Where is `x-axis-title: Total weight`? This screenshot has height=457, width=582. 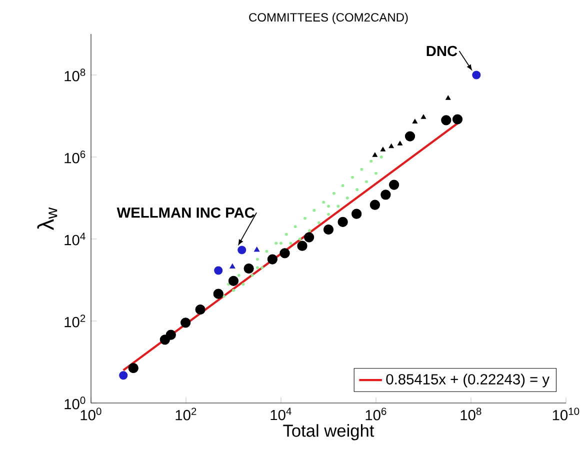
x-axis-title: Total weight is located at coordinates (328, 432).